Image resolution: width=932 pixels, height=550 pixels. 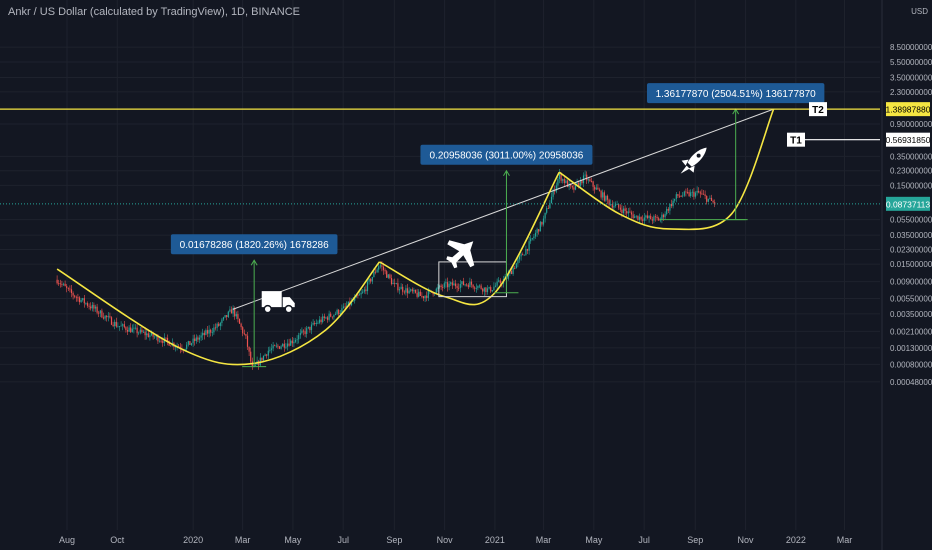 What do you see at coordinates (495, 540) in the screenshot?
I see `x-tick-label: 2021` at bounding box center [495, 540].